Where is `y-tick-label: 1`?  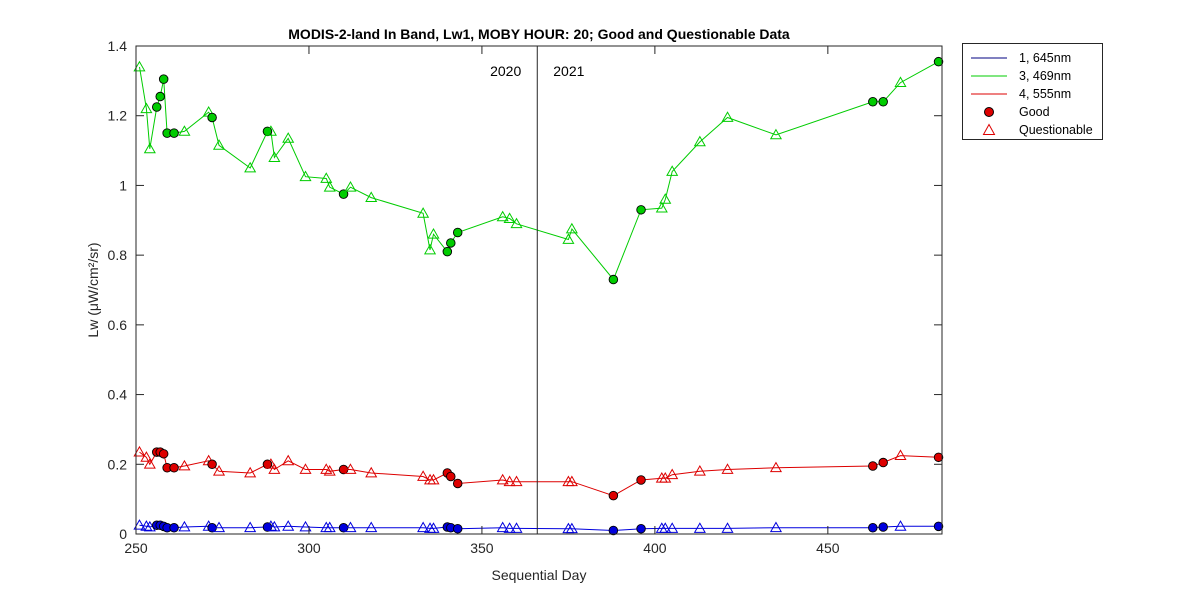
y-tick-label: 1 is located at coordinates (123, 185).